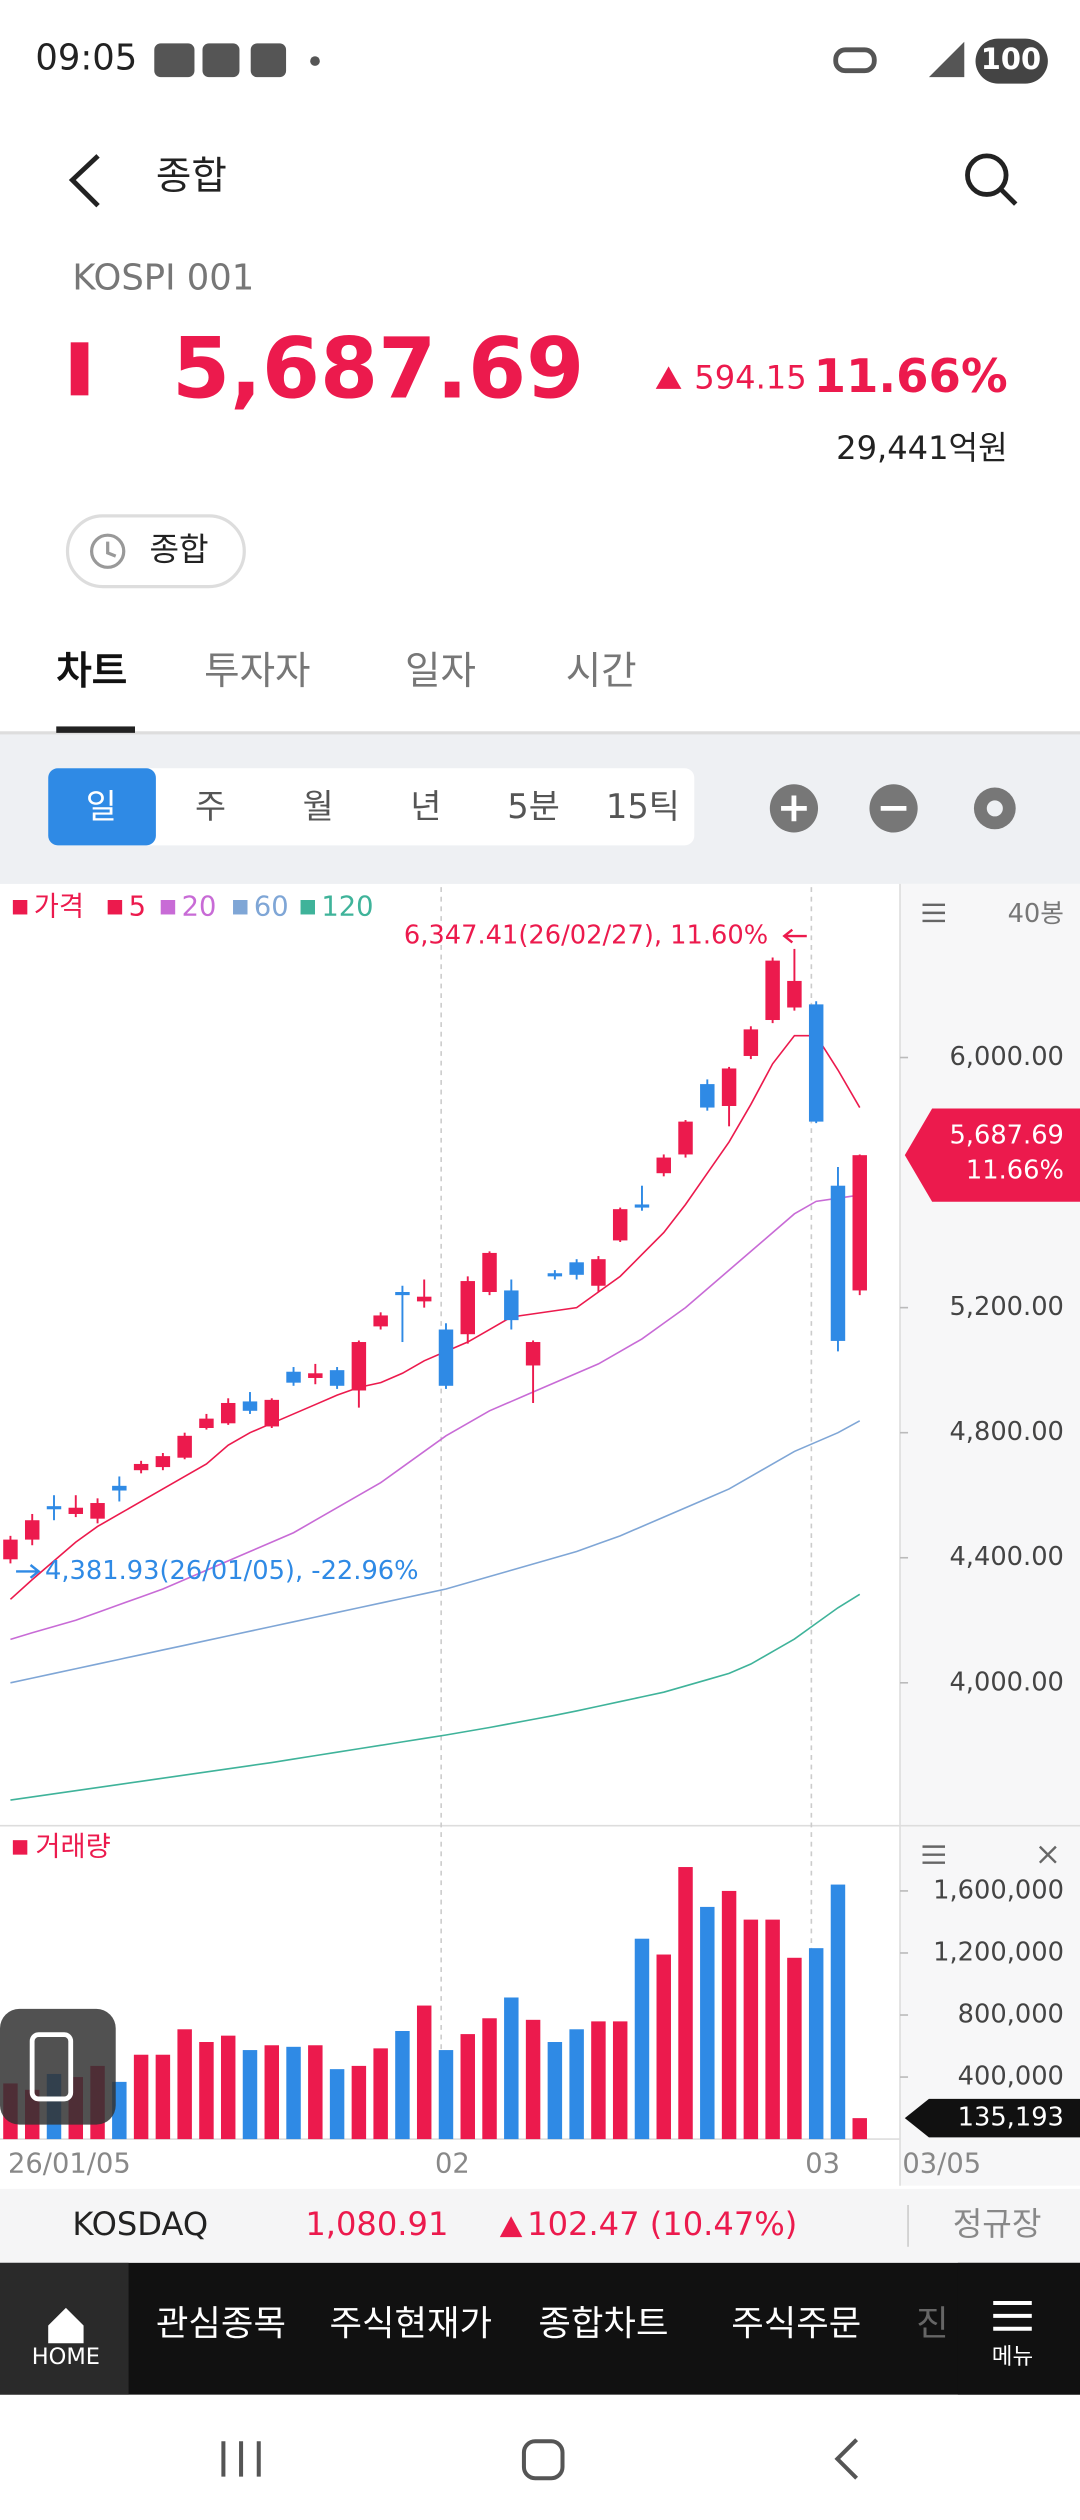 This screenshot has height=2520, width=1080. I want to click on clock-icon, so click(108, 551).